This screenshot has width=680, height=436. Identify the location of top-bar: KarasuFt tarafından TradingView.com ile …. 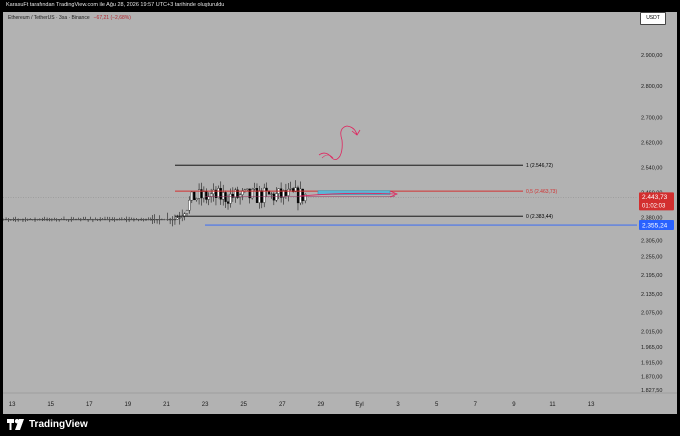
(340, 6).